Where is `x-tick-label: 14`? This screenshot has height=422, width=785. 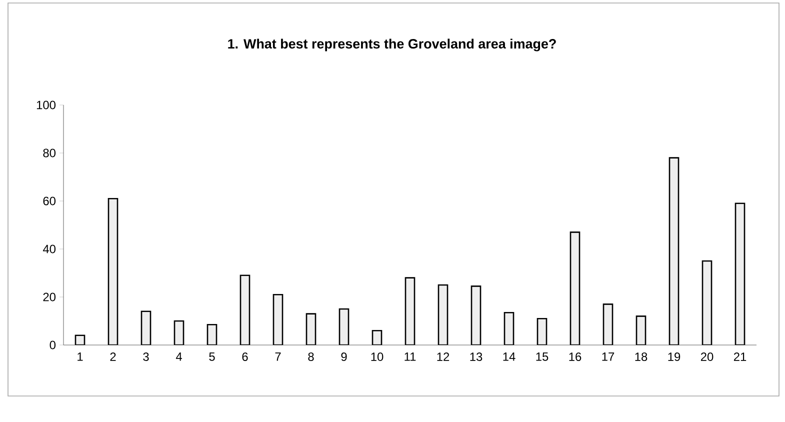
x-tick-label: 14 is located at coordinates (509, 356).